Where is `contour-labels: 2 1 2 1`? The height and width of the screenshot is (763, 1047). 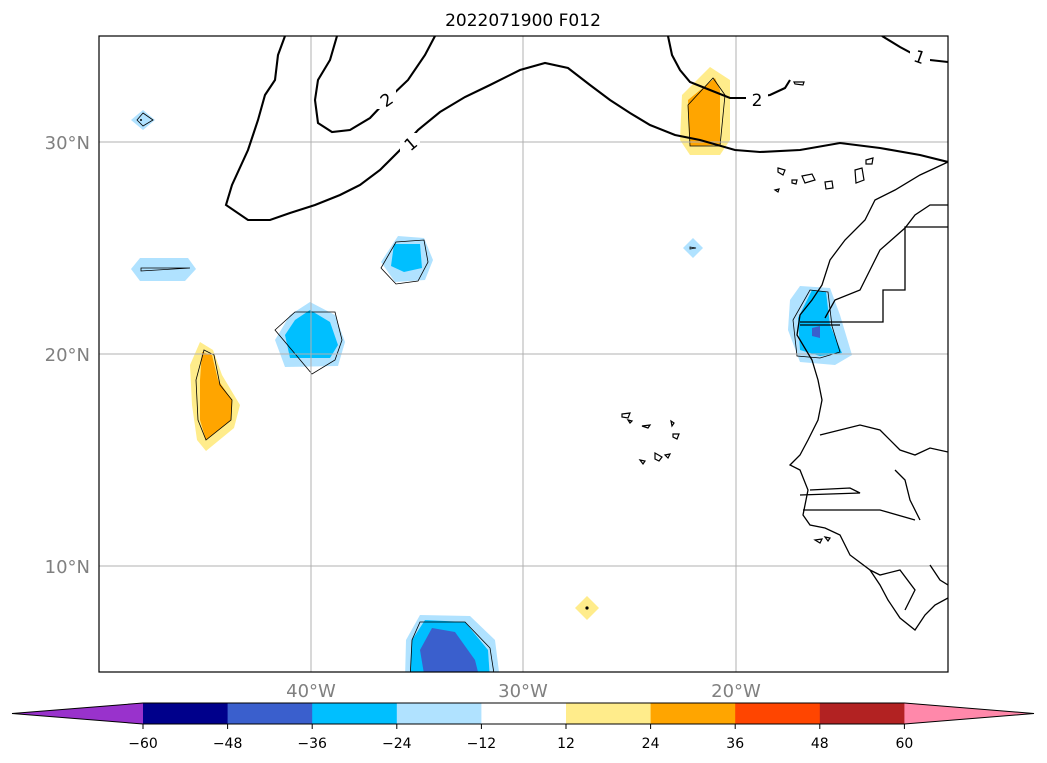
contour-labels: 2 1 2 1 is located at coordinates (653, 101).